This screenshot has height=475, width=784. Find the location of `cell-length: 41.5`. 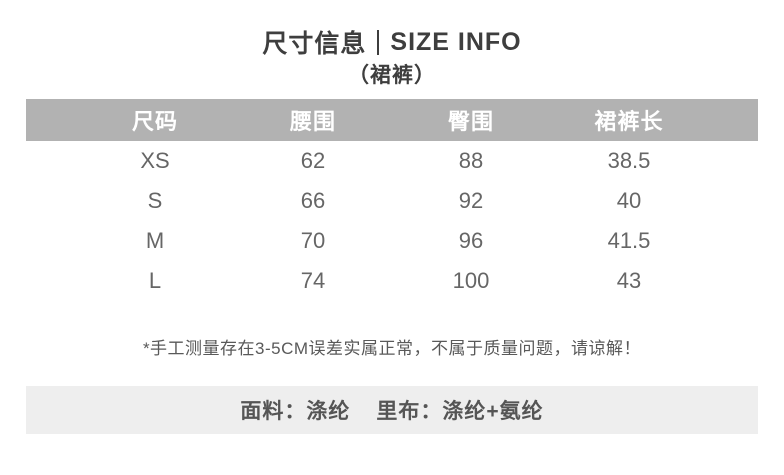

cell-length: 41.5 is located at coordinates (629, 240).